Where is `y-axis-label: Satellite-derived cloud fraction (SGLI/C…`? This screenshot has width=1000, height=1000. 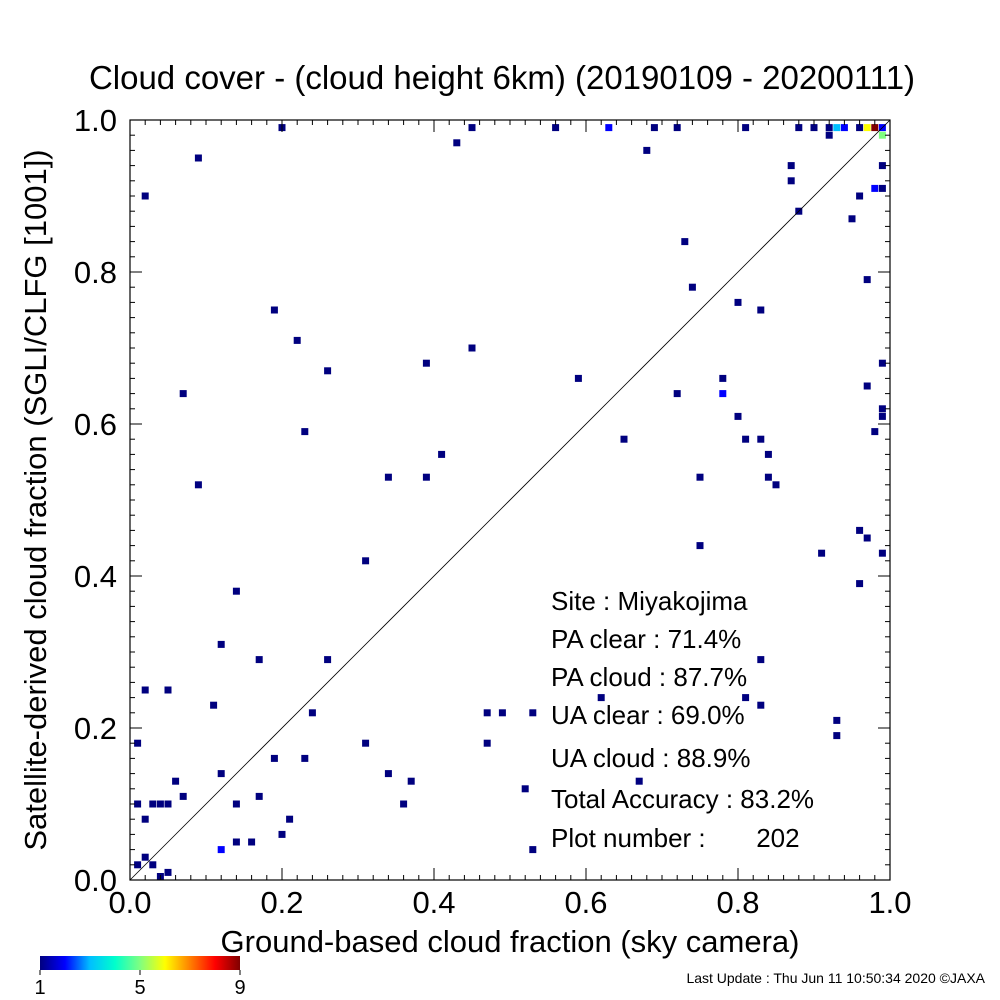
y-axis-label: Satellite-derived cloud fraction (SGLI/C… is located at coordinates (35, 499).